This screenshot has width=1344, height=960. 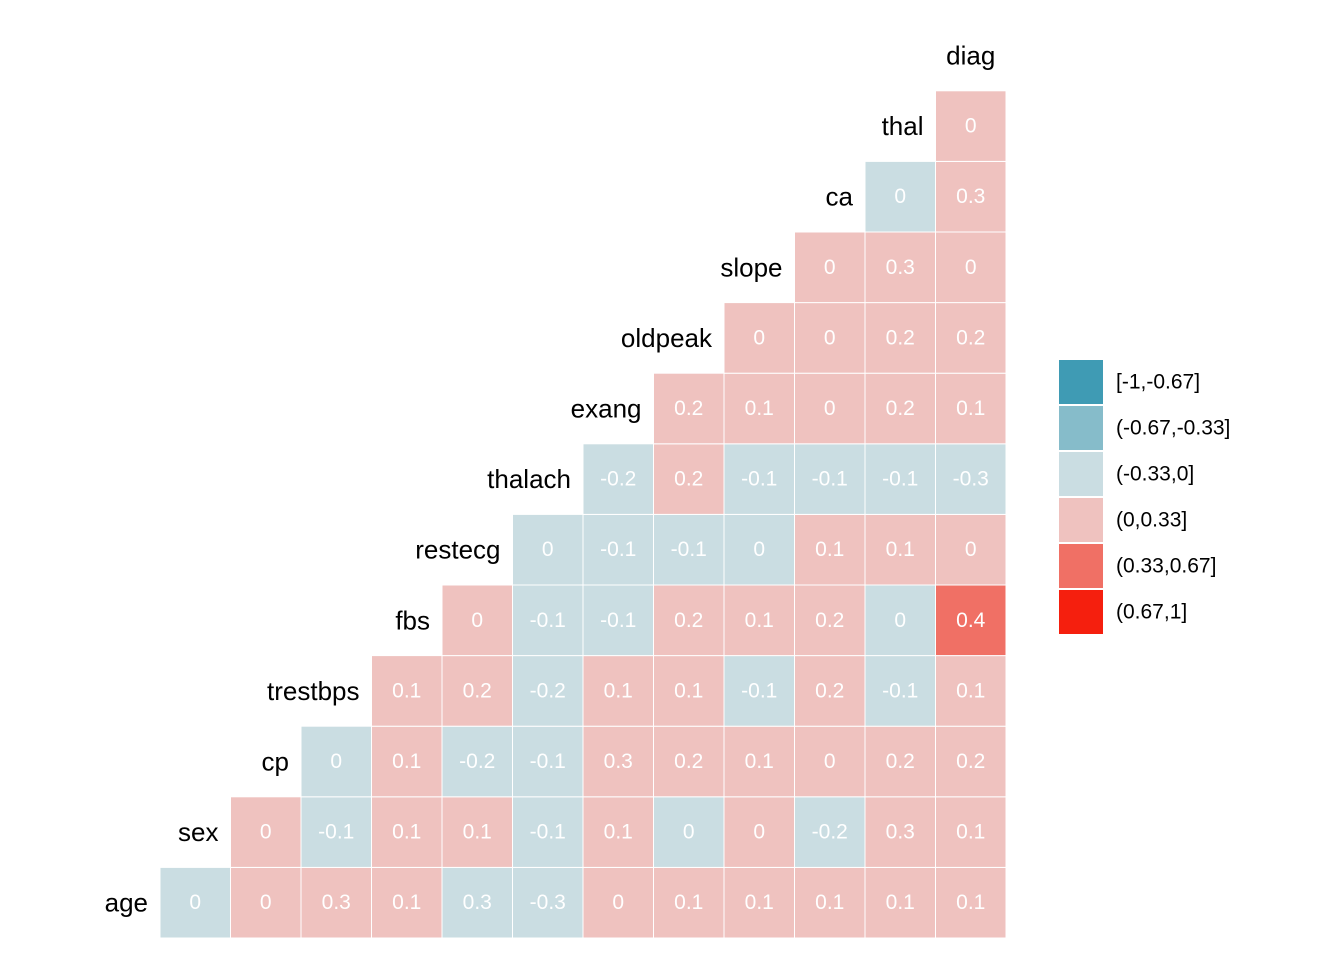 I want to click on legend-label: (-0.67,-0.33], so click(x=1173, y=428).